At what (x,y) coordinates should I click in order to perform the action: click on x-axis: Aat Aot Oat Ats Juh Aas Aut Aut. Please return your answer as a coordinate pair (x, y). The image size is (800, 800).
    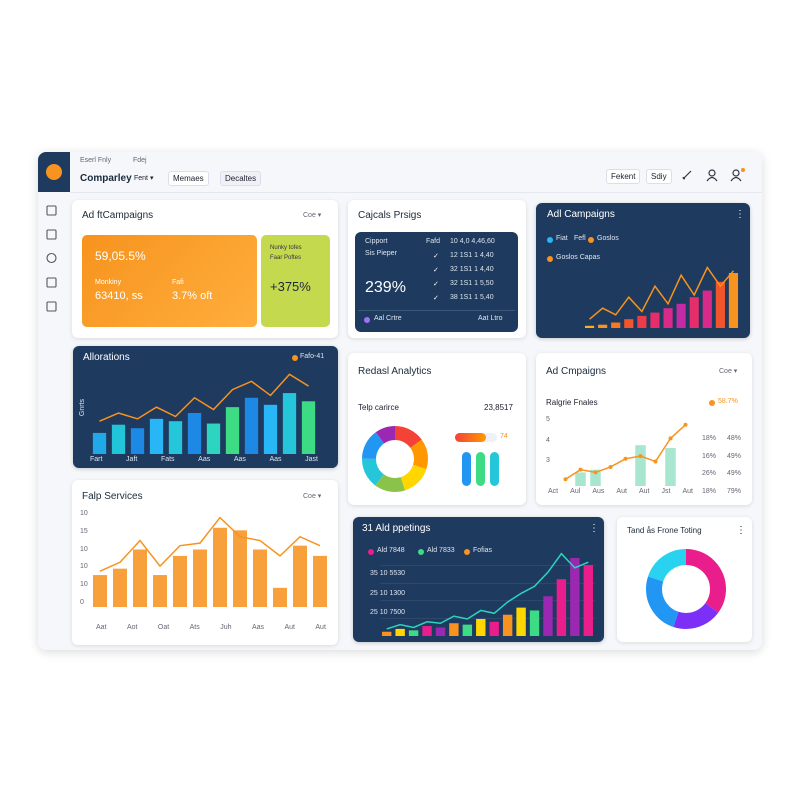
    Looking at the image, I should click on (211, 627).